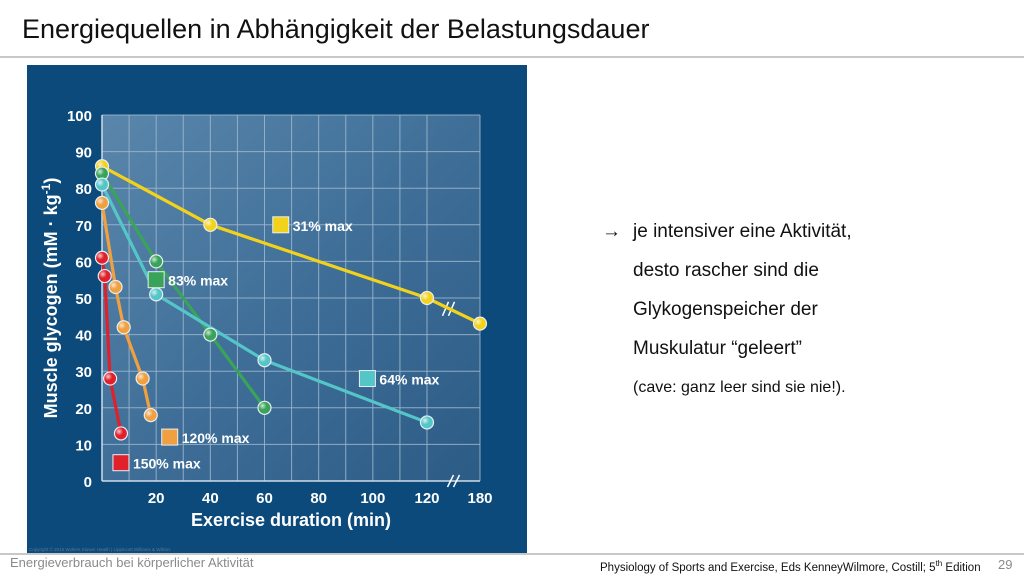  Describe the element at coordinates (83, 262) in the screenshot. I see `y-tick-label: 60` at that location.